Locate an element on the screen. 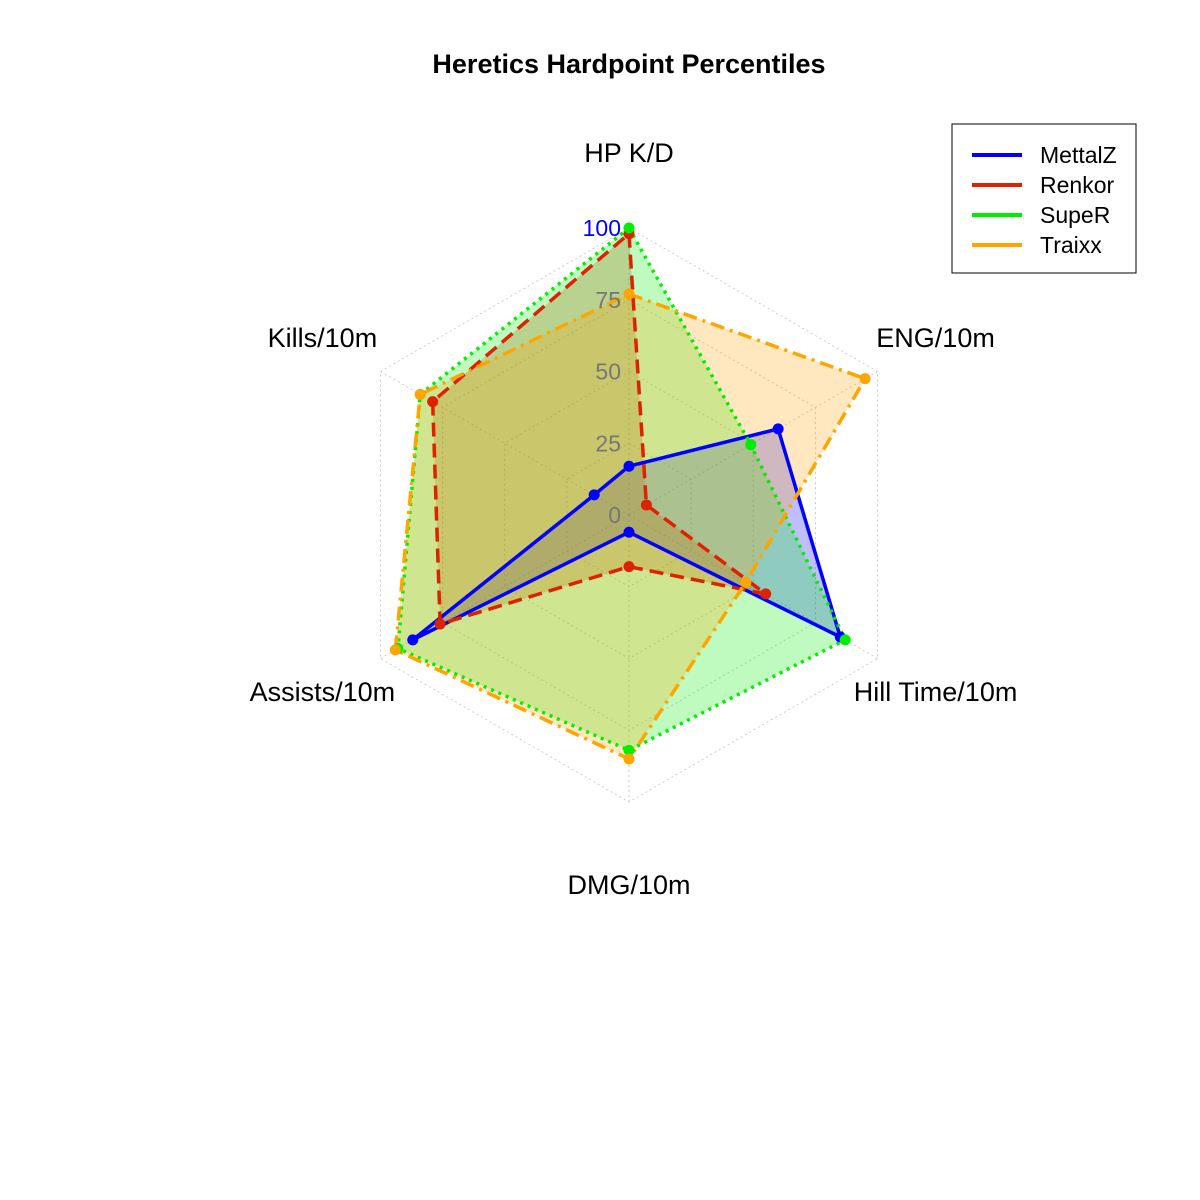 The image size is (1200, 1200). series-fill-mettalz is located at coordinates (626, 534).